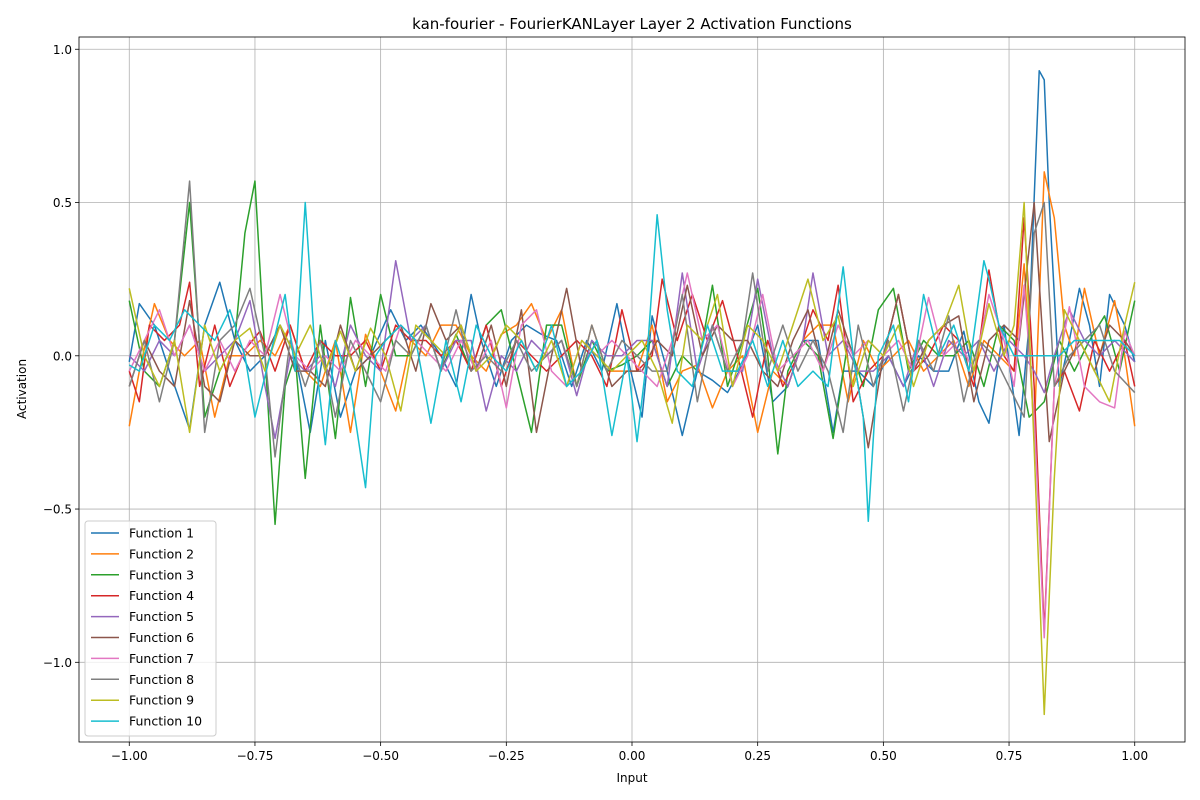 The height and width of the screenshot is (800, 1200). Describe the element at coordinates (1009, 756) in the screenshot. I see `x-tick-label: 0.75` at that location.